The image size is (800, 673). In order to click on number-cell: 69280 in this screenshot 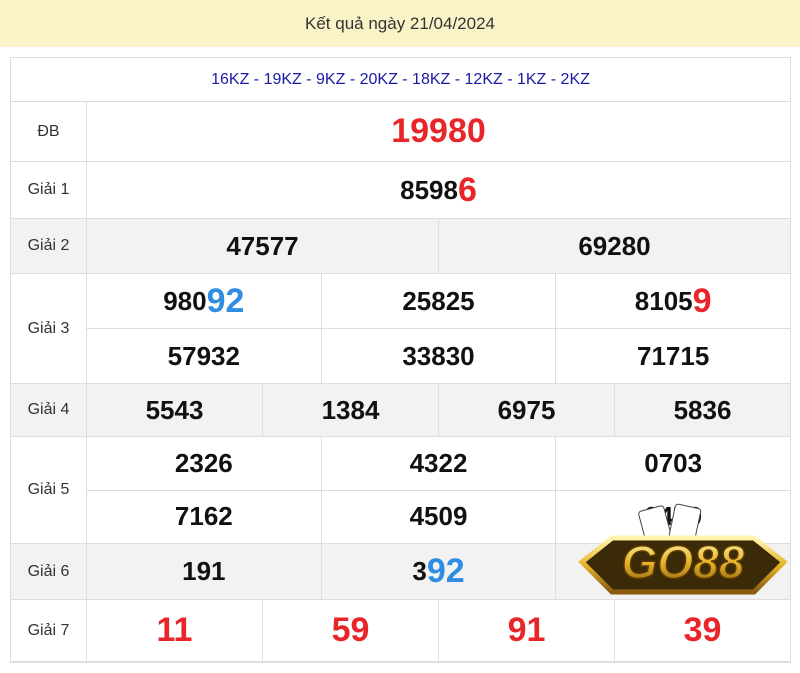, I will do `click(614, 246)`.